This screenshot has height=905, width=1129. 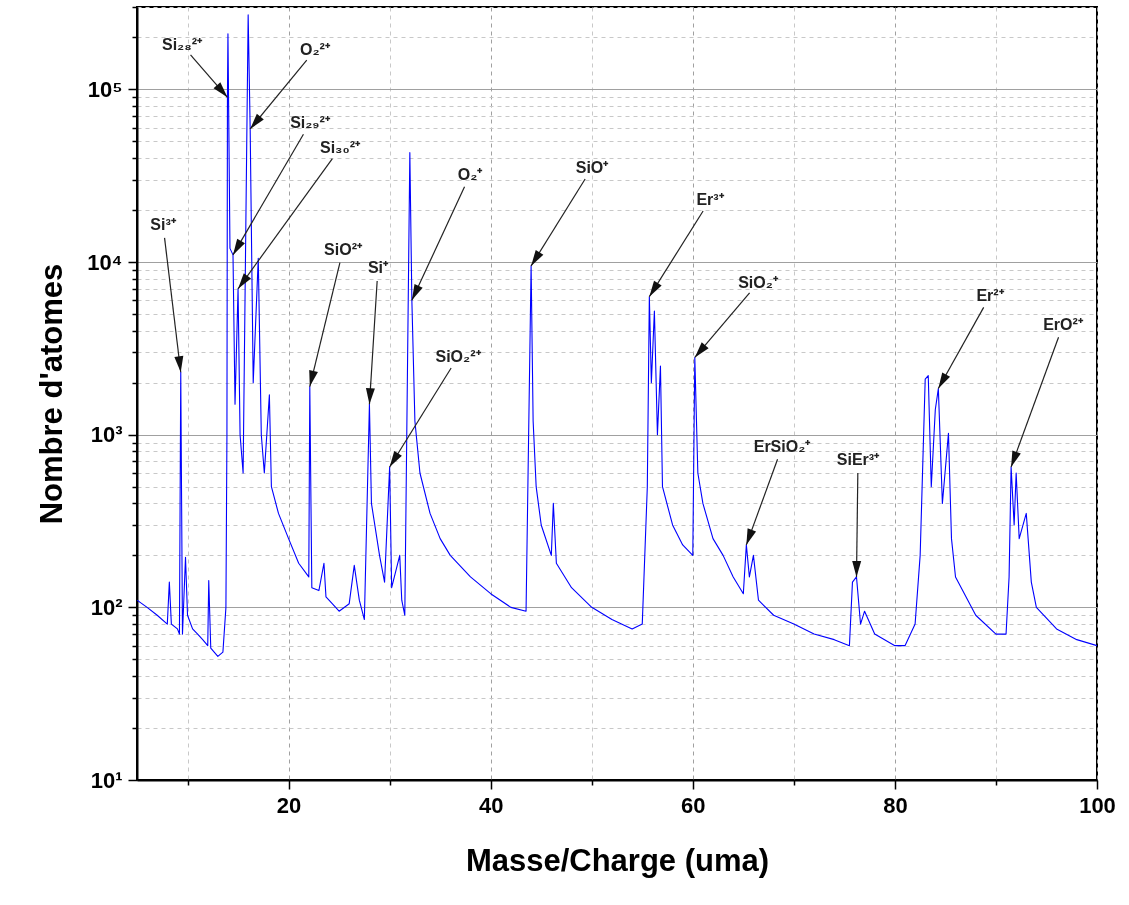 What do you see at coordinates (458, 356) in the screenshot?
I see `annotation: SiO₂²⁺` at bounding box center [458, 356].